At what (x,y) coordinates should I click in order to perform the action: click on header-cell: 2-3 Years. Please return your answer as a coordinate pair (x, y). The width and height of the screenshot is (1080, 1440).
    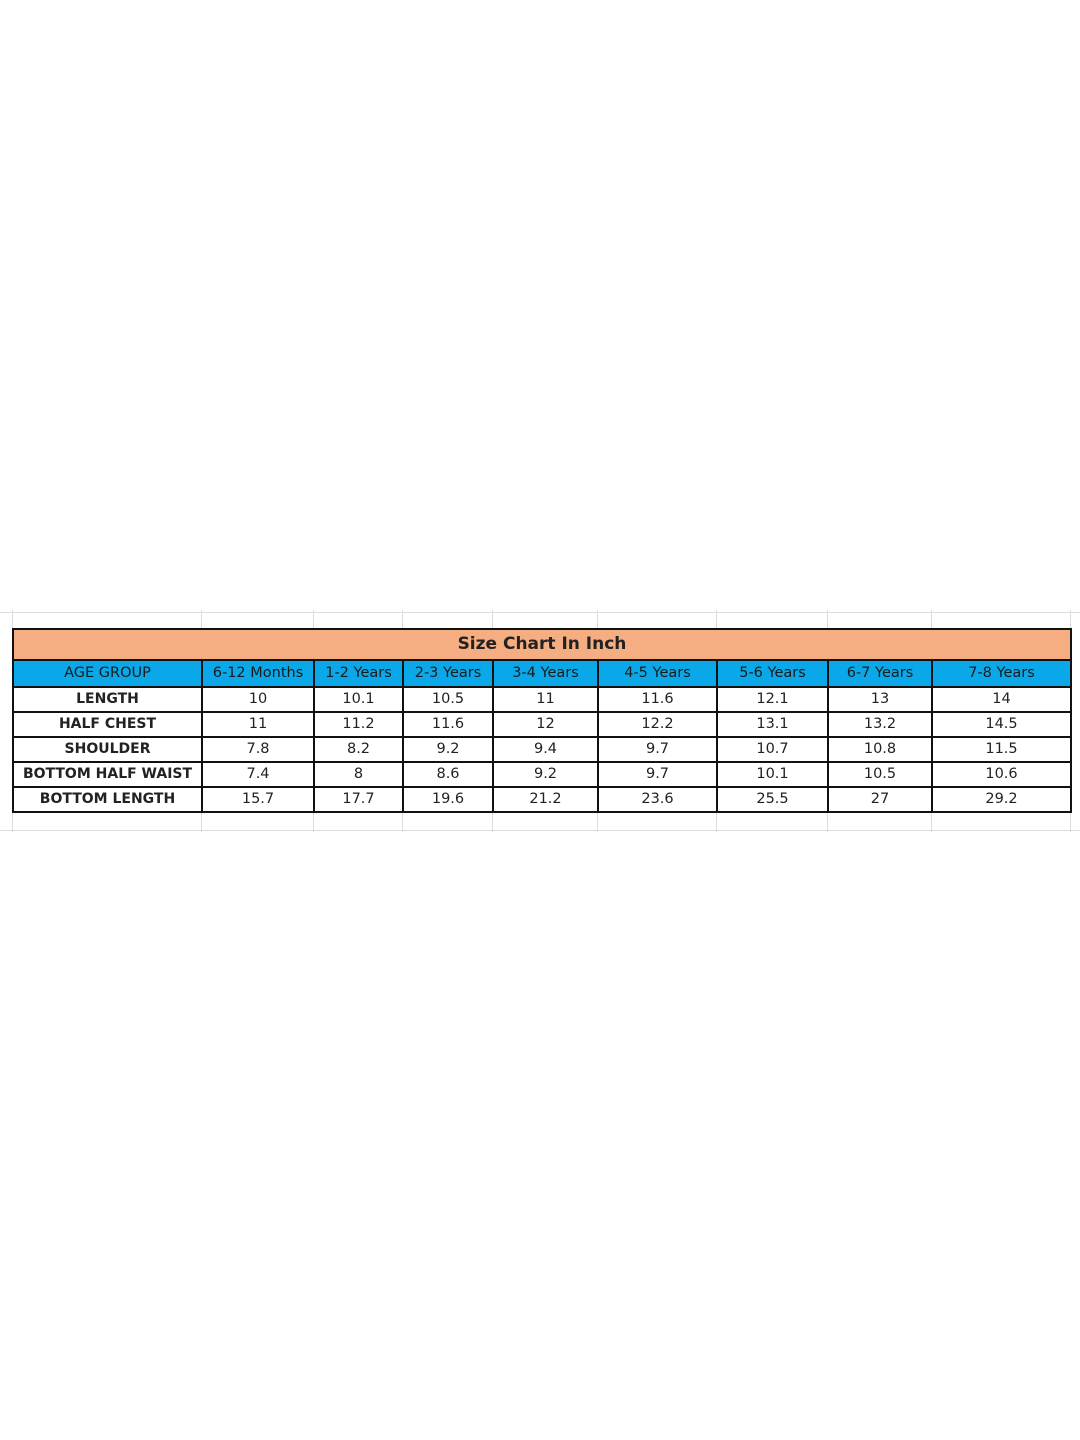
    Looking at the image, I should click on (448, 673).